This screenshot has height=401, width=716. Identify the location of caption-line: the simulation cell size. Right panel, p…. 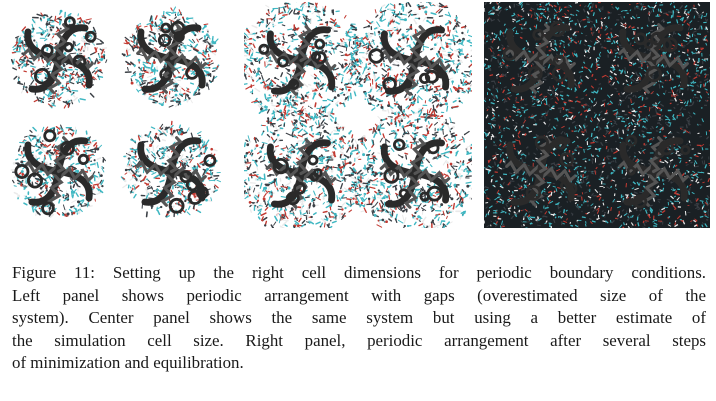
(359, 340).